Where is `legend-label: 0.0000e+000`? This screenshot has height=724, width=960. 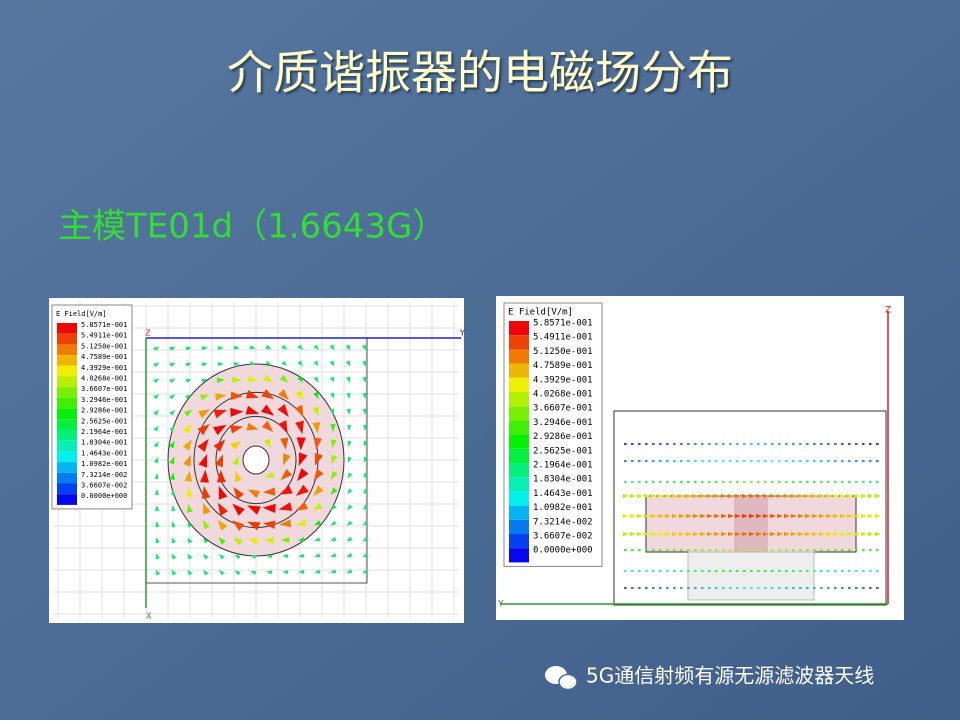 legend-label: 0.0000e+000 is located at coordinates (104, 496).